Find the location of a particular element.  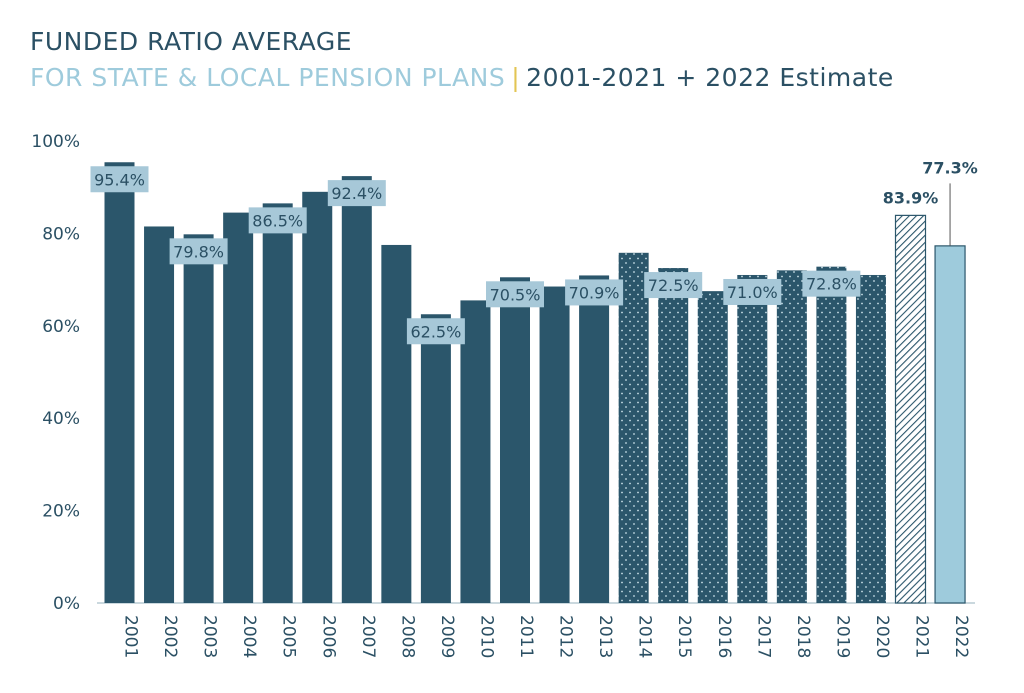

x-tick-label: 2020 is located at coordinates (882, 636).